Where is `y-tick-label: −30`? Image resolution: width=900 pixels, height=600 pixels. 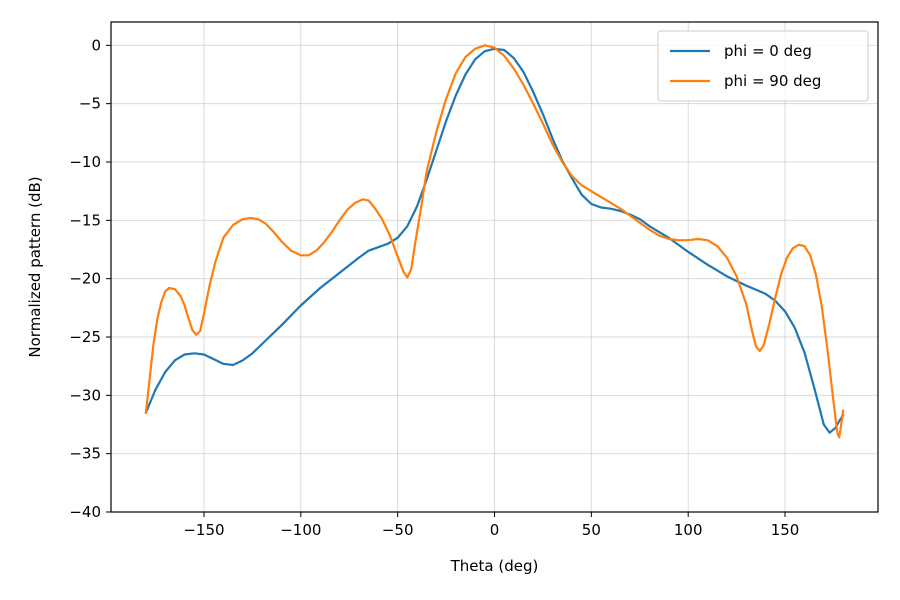 y-tick-label: −30 is located at coordinates (85, 395).